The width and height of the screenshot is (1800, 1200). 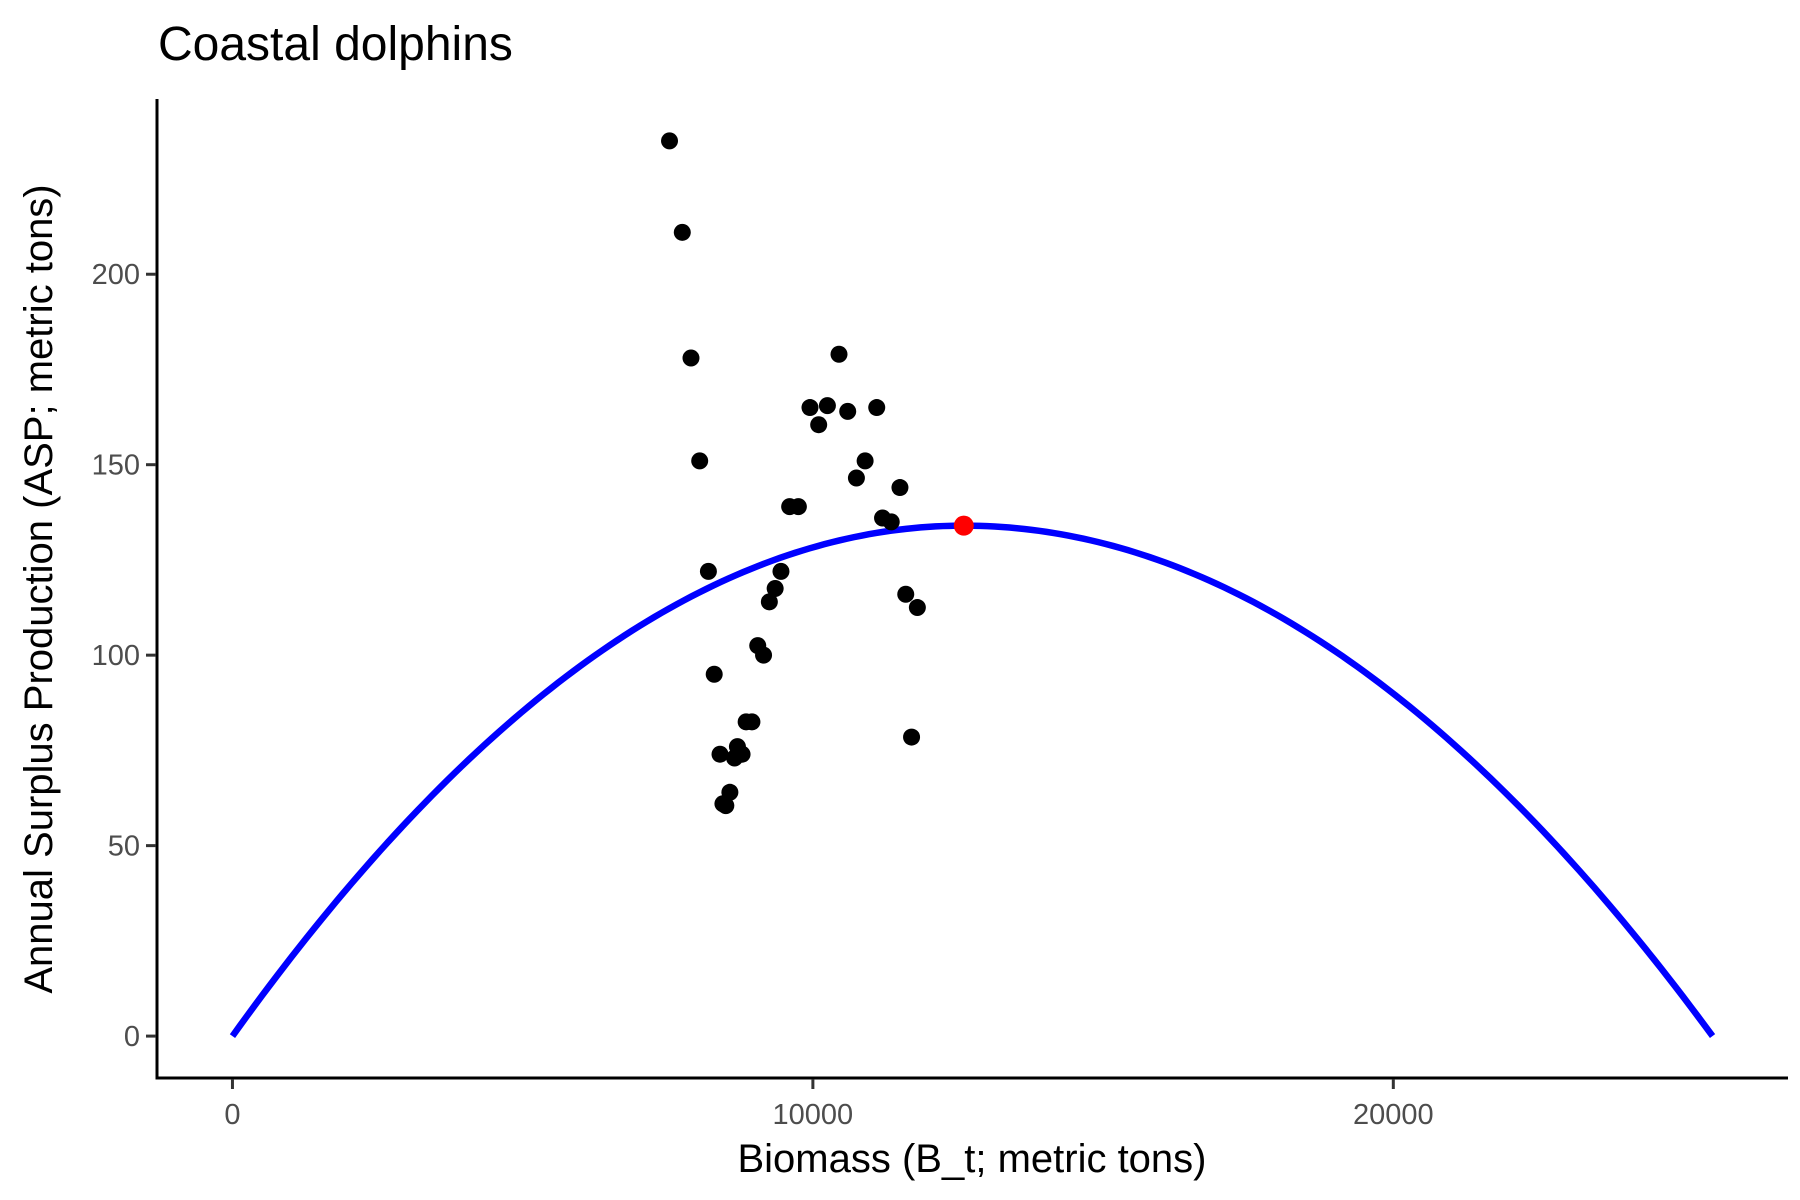 What do you see at coordinates (963, 525) in the screenshot?
I see `peak-point` at bounding box center [963, 525].